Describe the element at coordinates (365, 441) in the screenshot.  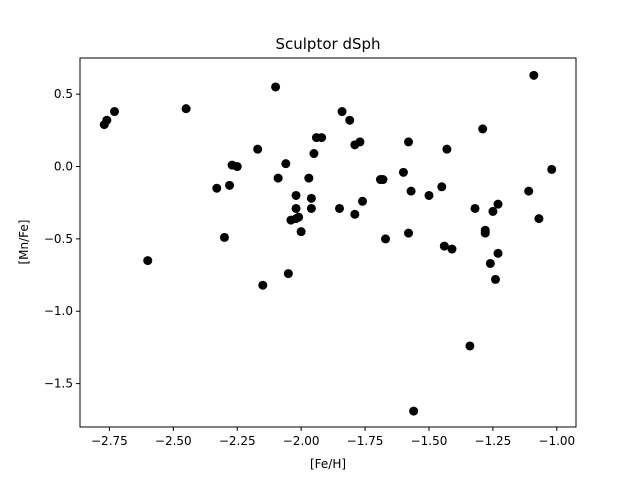
I see `x-tick-label: −1.75` at that location.